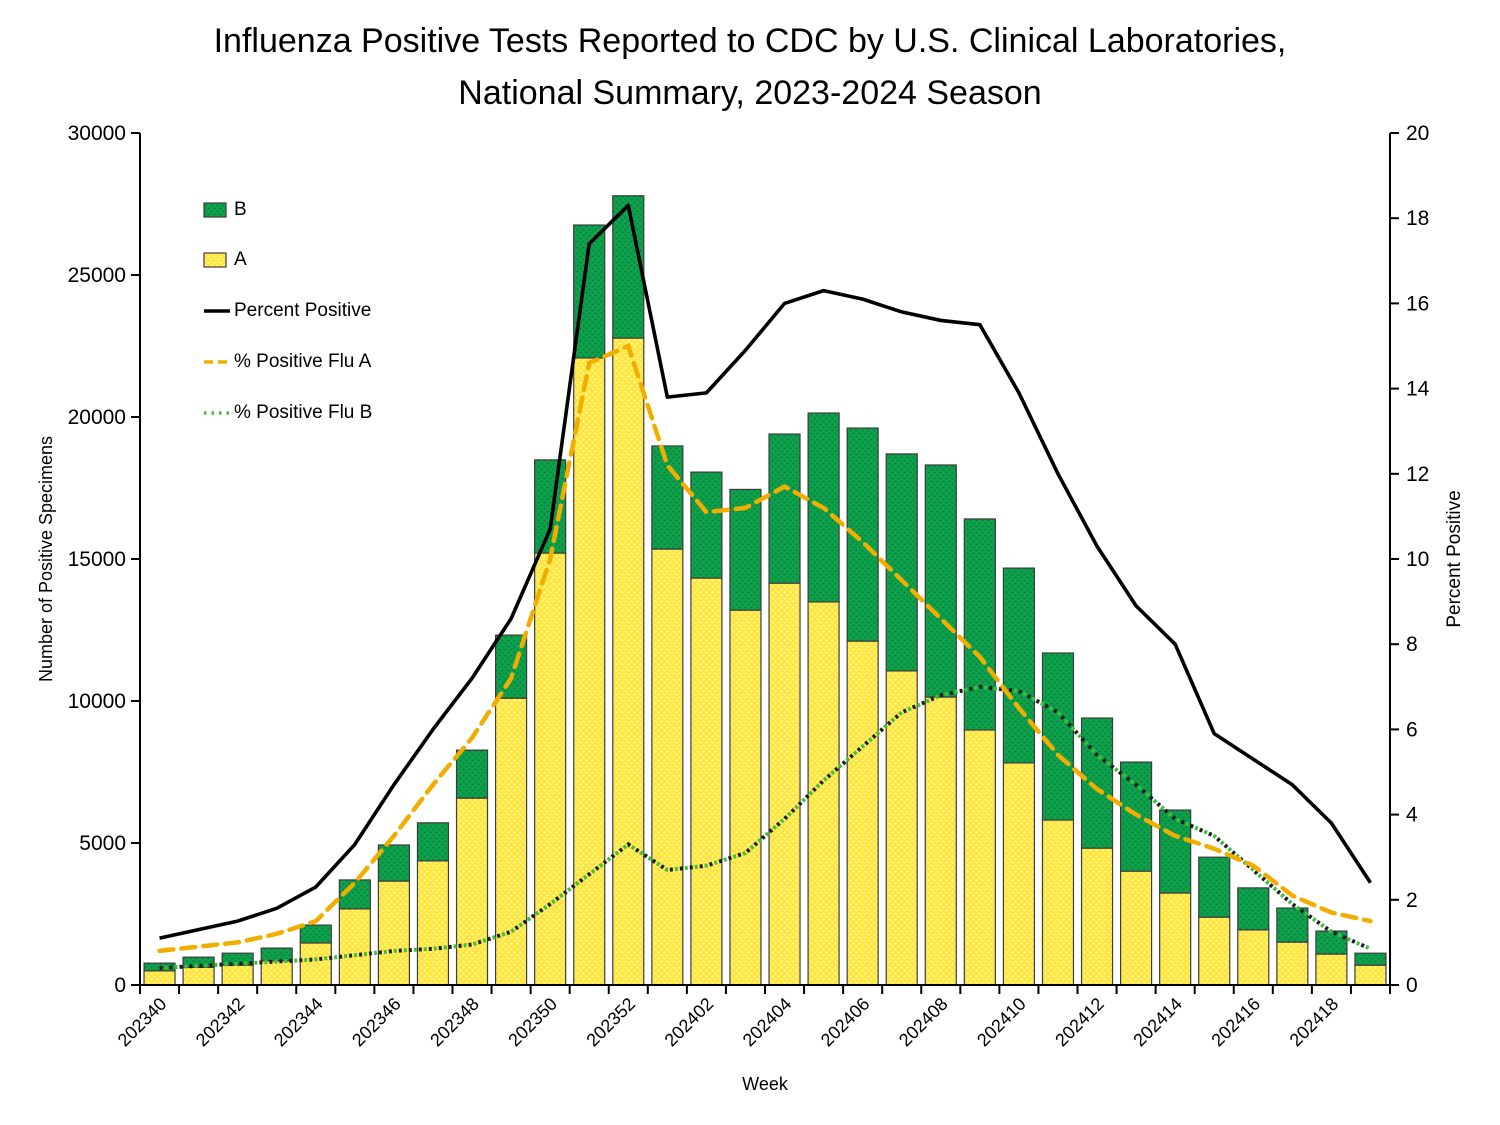  What do you see at coordinates (220, 1022) in the screenshot?
I see `x-tick-label: 202342` at bounding box center [220, 1022].